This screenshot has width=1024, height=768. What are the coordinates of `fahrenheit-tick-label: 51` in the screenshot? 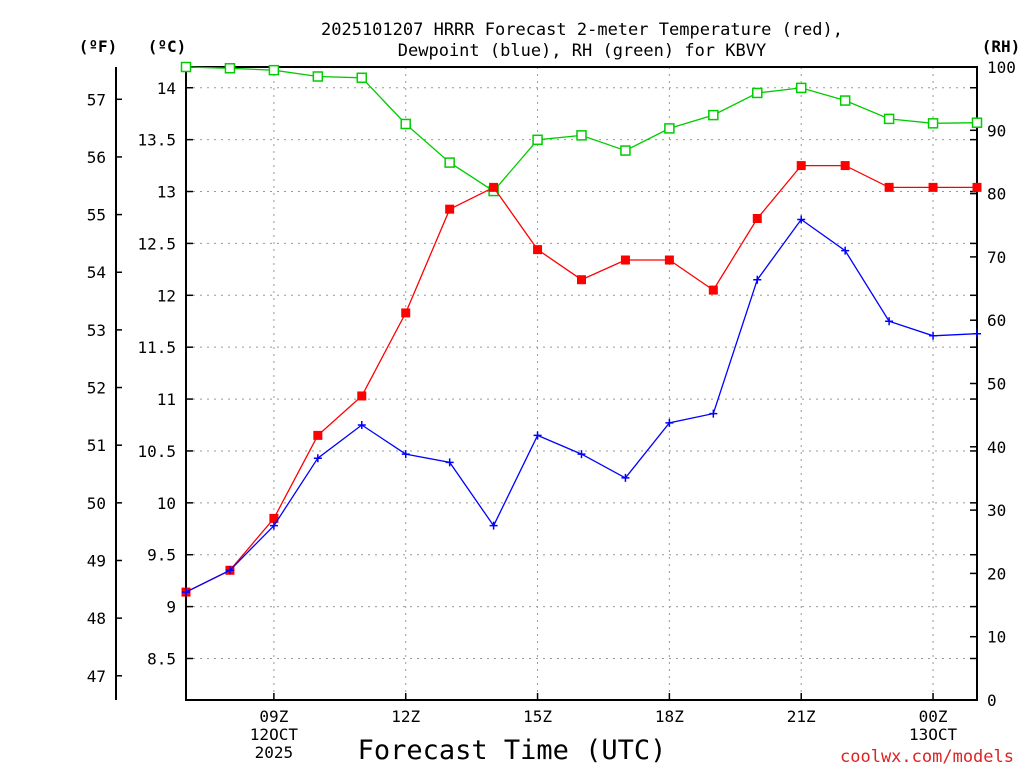 It's located at (96, 445).